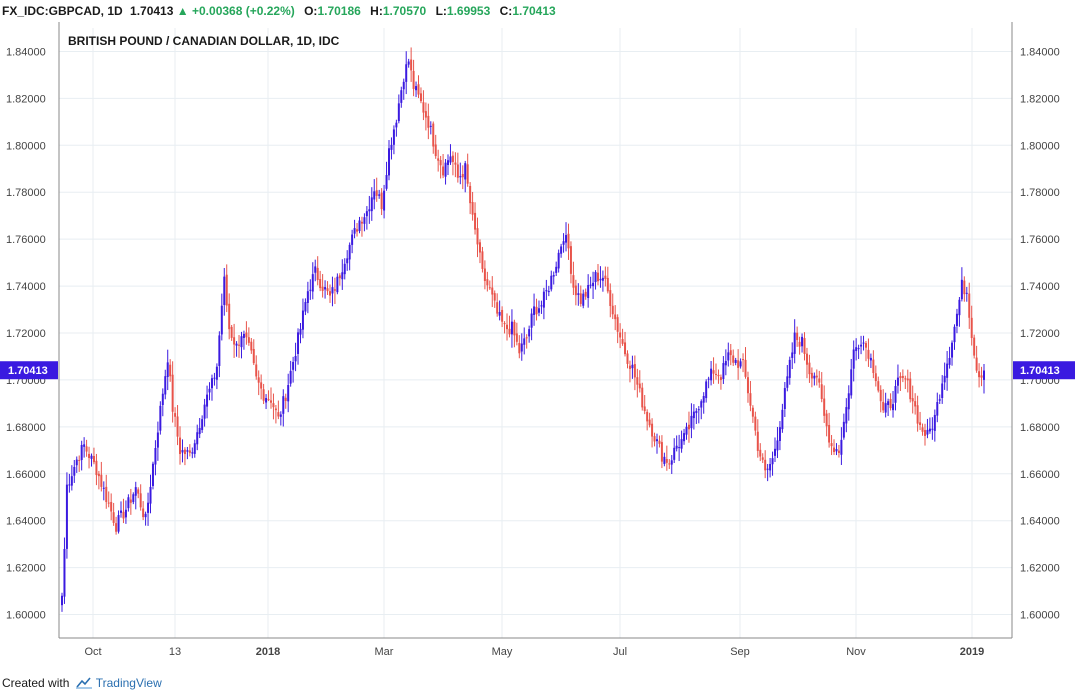 The width and height of the screenshot is (1077, 696). Describe the element at coordinates (204, 41) in the screenshot. I see `chart-title: BRITISH POUND / CANADIAN DOLLAR, 1D, IDC` at that location.